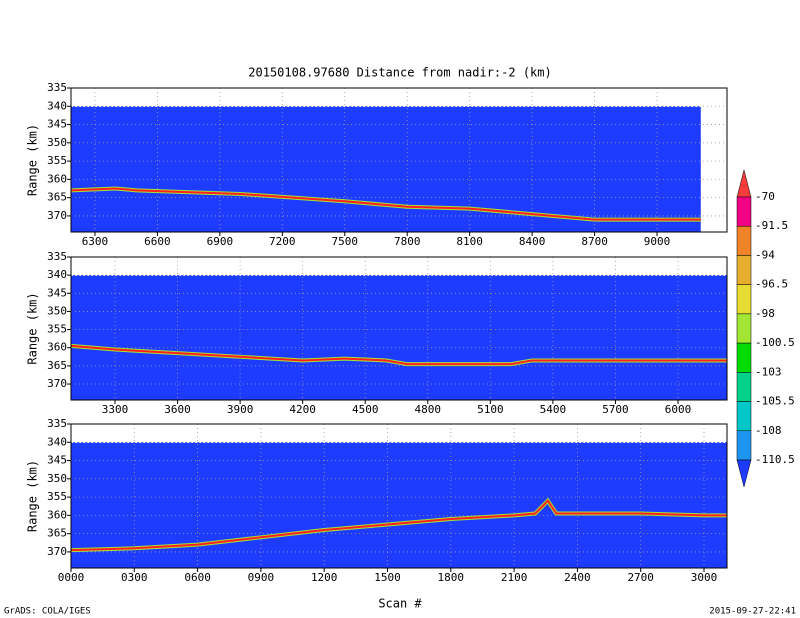 The height and width of the screenshot is (618, 800). What do you see at coordinates (197, 577) in the screenshot?
I see `x-tick-label: 0600` at bounding box center [197, 577].